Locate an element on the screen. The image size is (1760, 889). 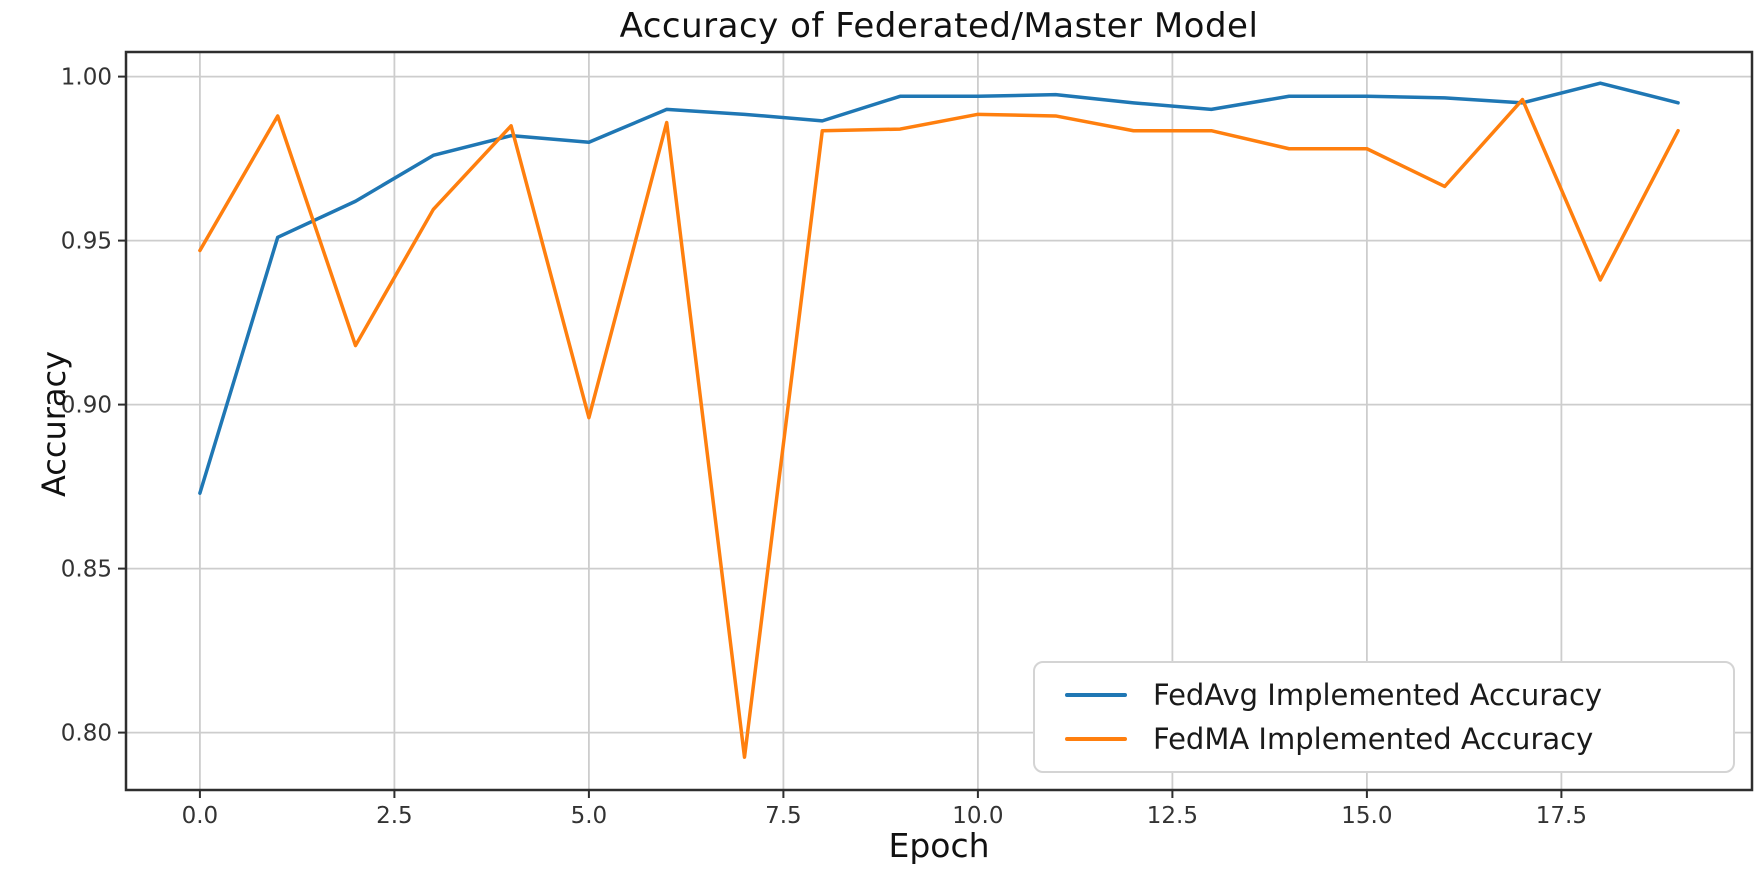
x-tick-label: 17.5 is located at coordinates (1561, 816).